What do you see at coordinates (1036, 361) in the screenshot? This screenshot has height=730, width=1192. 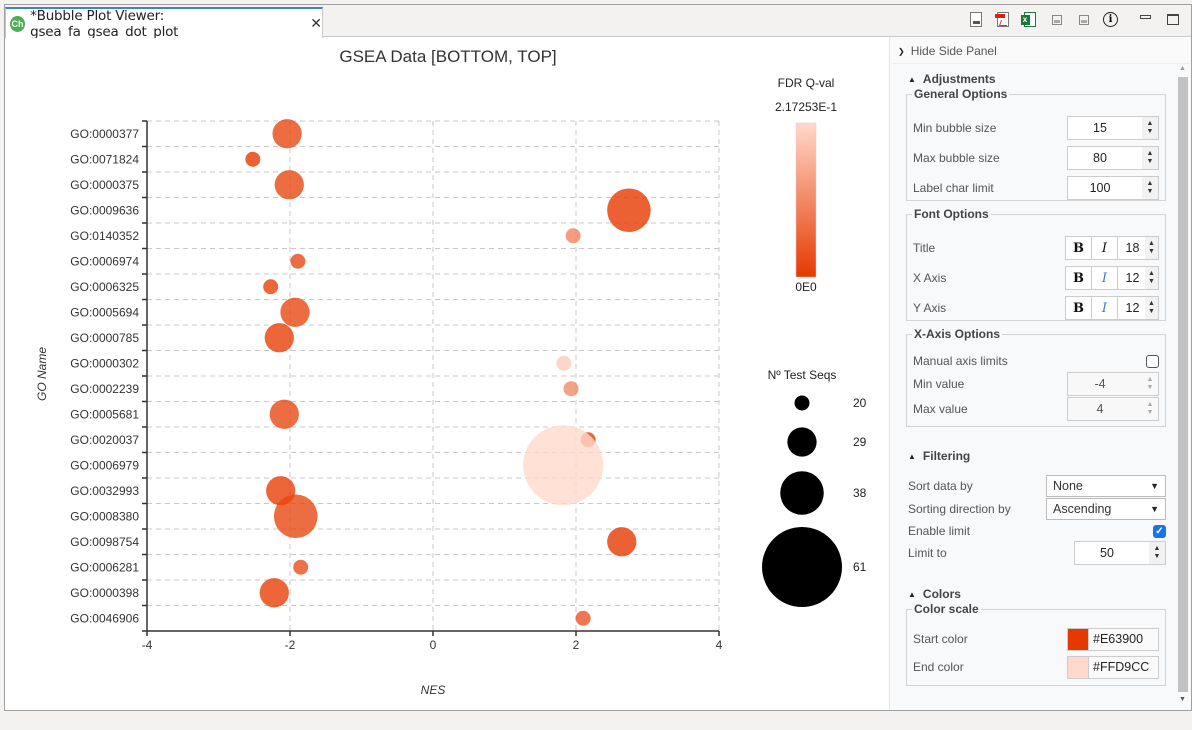 I see `manual-axis-limits-row: Manual axis limits` at bounding box center [1036, 361].